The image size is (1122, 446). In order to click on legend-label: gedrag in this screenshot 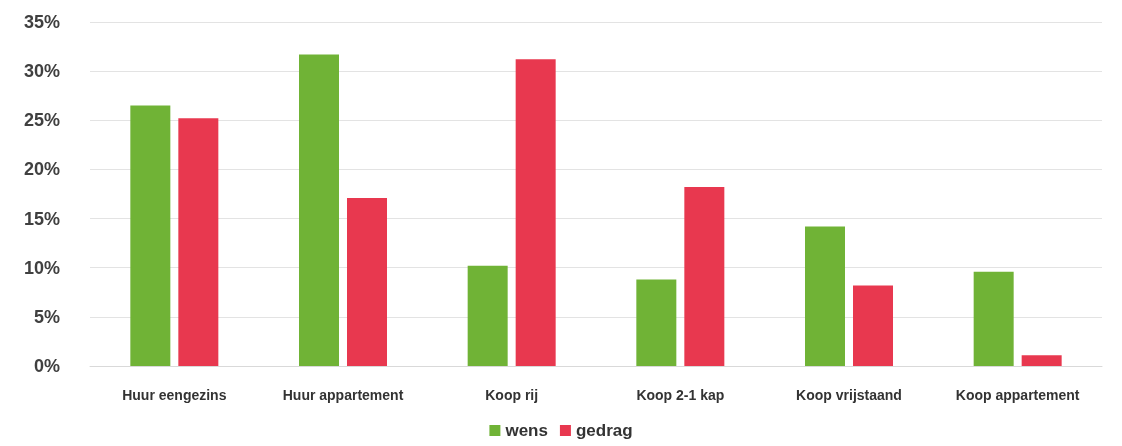, I will do `click(604, 430)`.